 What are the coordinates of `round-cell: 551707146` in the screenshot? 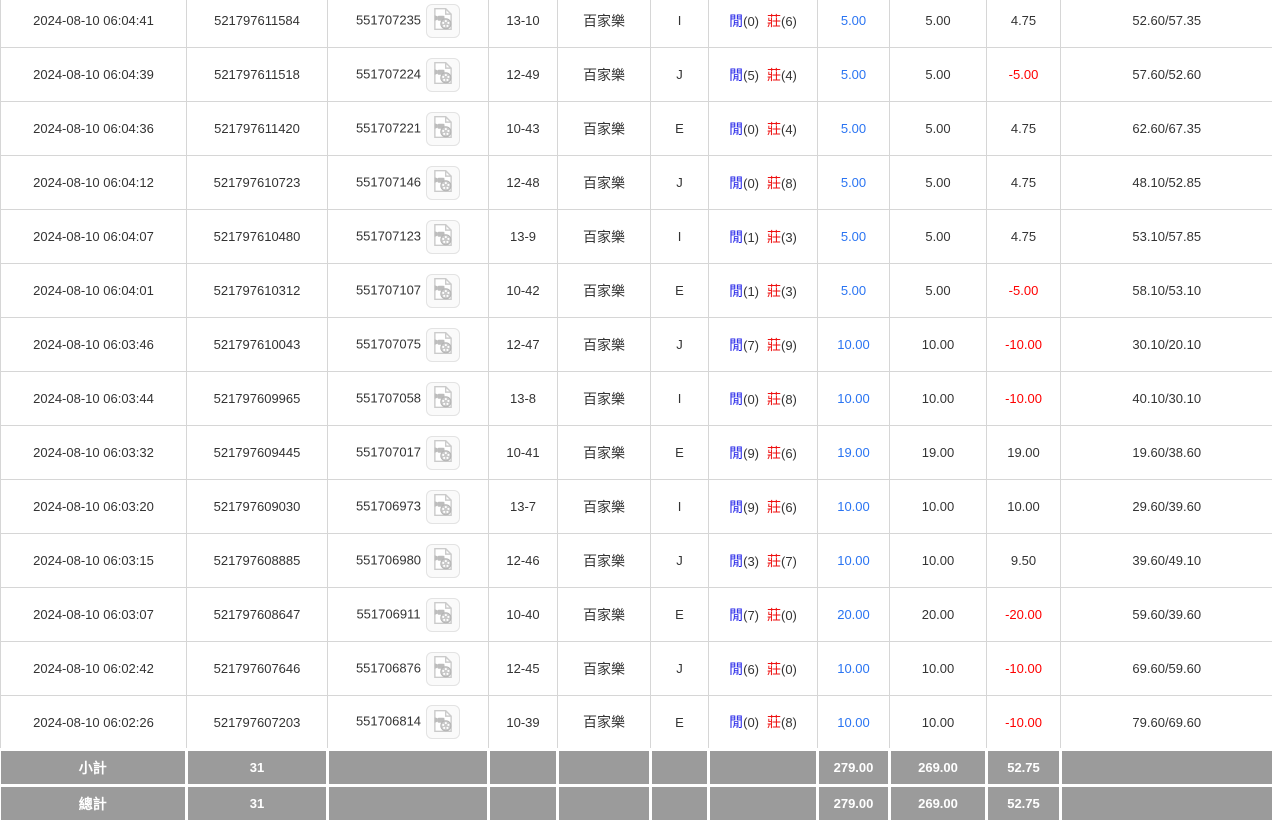 It's located at (408, 183).